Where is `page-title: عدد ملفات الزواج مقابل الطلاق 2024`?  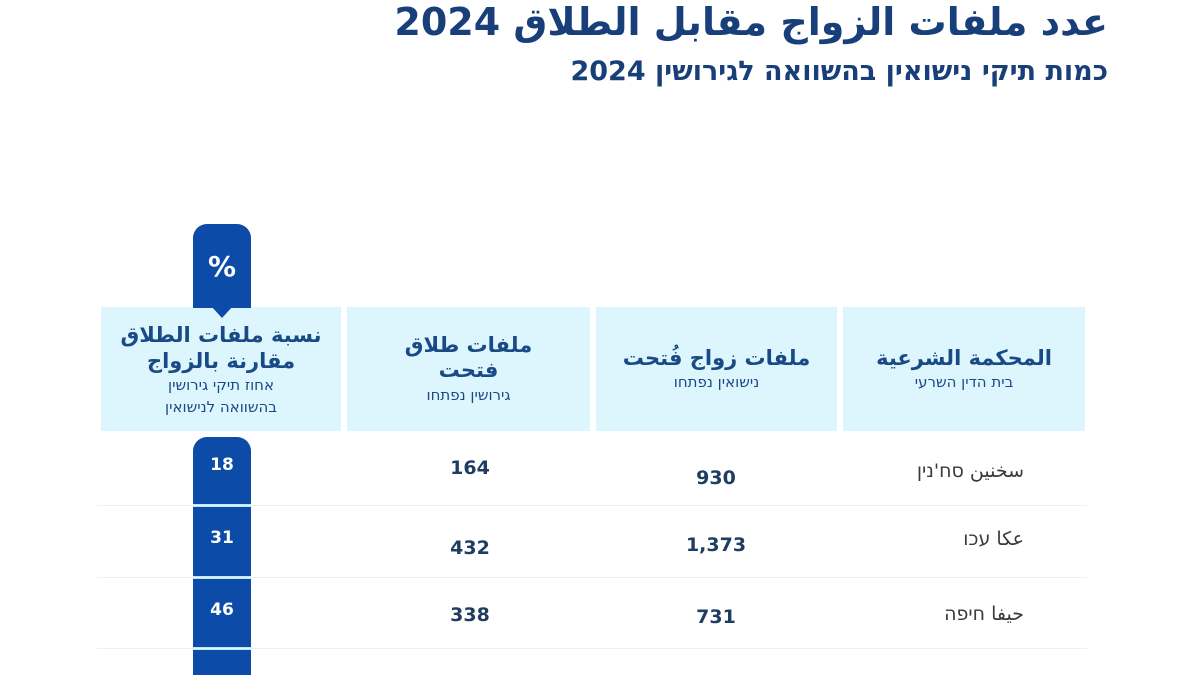 page-title: عدد ملفات الزواج مقابل الطلاق 2024 is located at coordinates (751, 22).